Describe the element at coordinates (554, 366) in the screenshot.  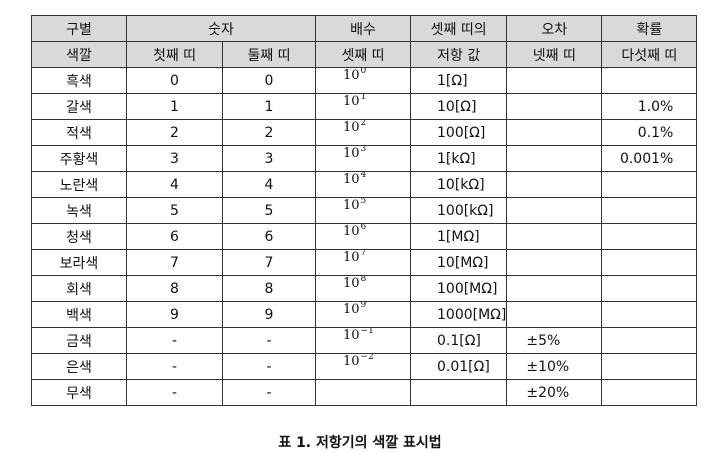
I see `tolerance-cell: ±10%` at that location.